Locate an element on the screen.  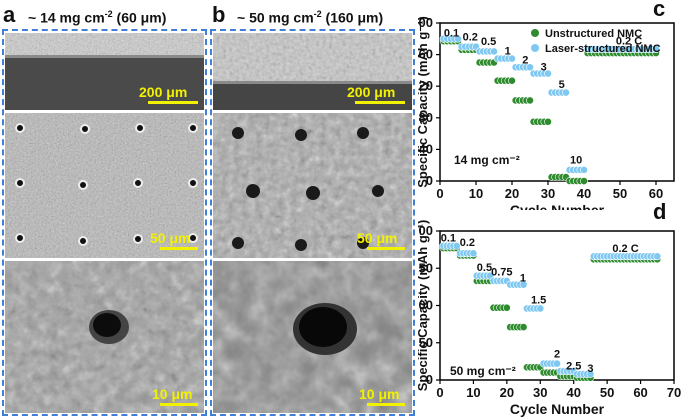
sem-image-a-zoom is located at coordinates (104, 337).